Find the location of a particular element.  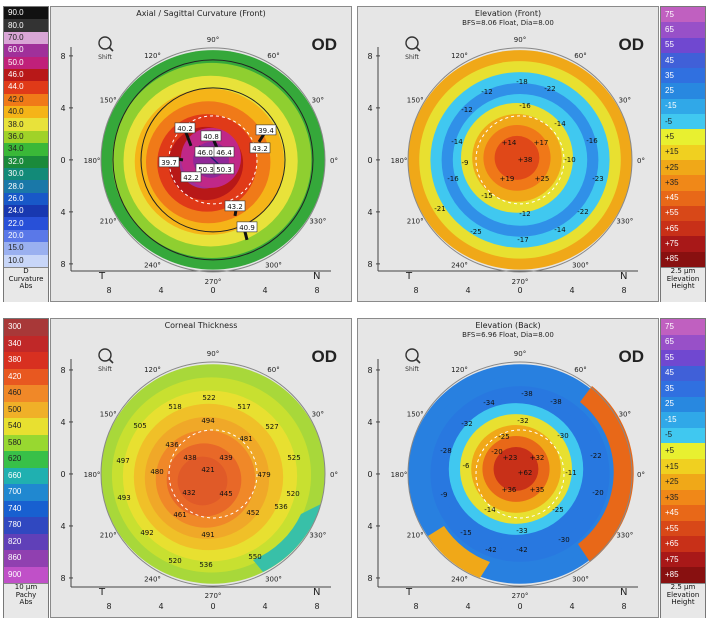

scale-cell: -5 is located at coordinates (683, 122).